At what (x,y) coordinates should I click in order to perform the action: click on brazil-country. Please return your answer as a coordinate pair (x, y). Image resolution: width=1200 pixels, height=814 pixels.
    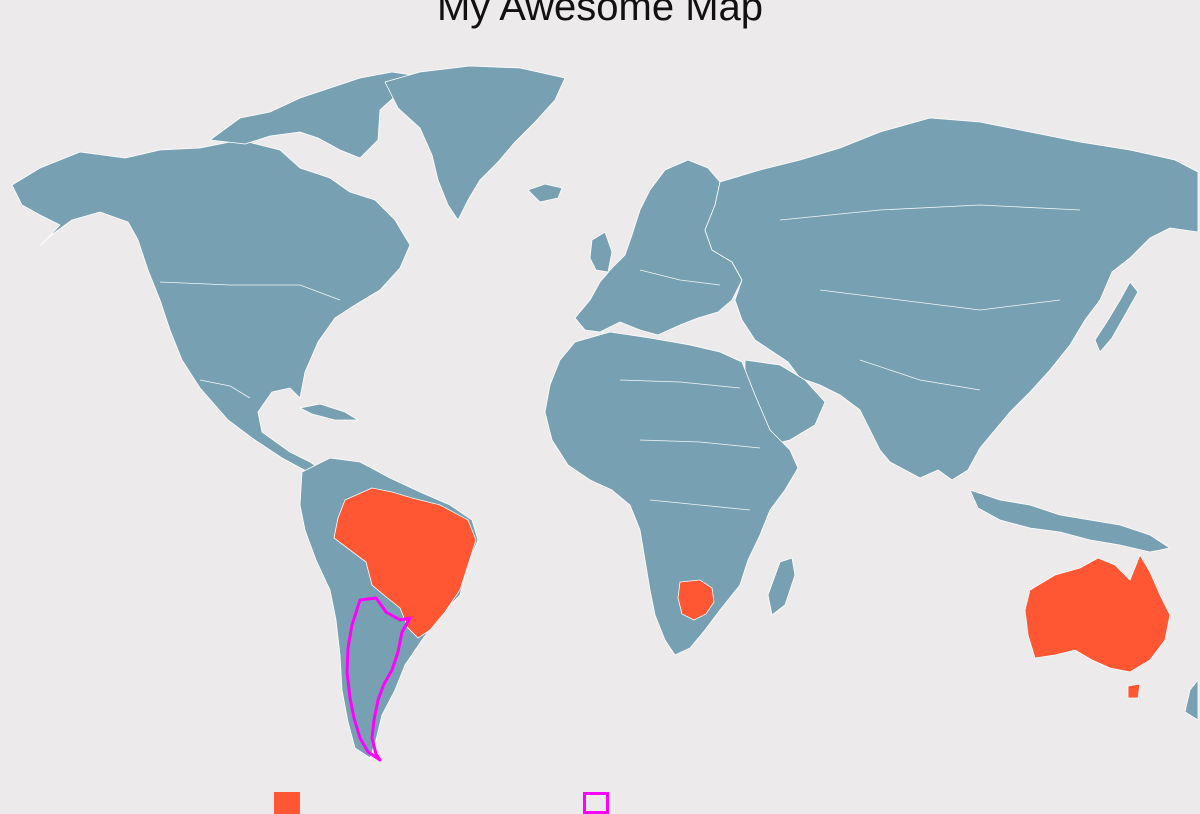
    Looking at the image, I should click on (405, 563).